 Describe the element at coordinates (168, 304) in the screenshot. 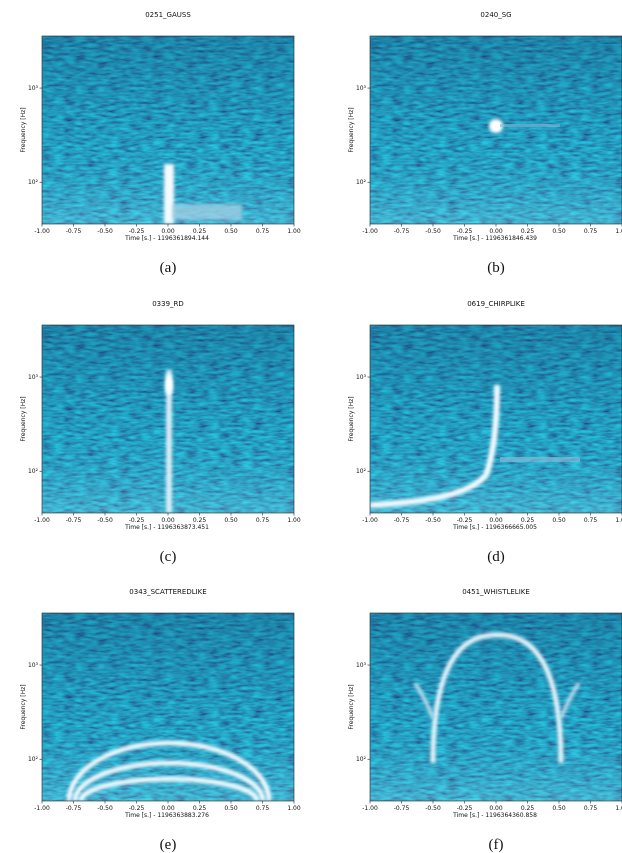

I see `panel-title: 0339_RD` at that location.